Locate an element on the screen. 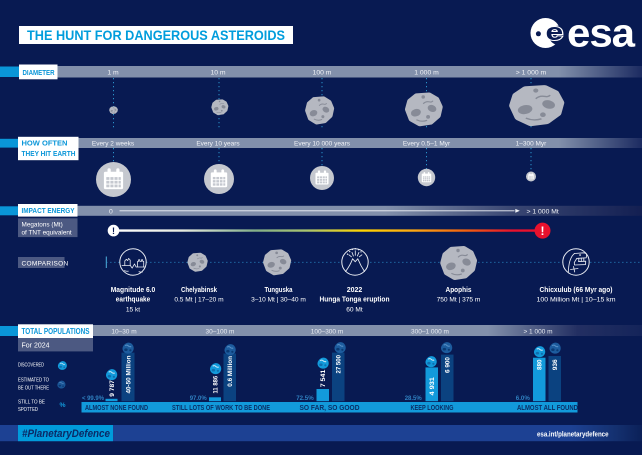 Image resolution: width=642 pixels, height=455 pixels. svg-text: 750 Mt | 375 m is located at coordinates (459, 300).